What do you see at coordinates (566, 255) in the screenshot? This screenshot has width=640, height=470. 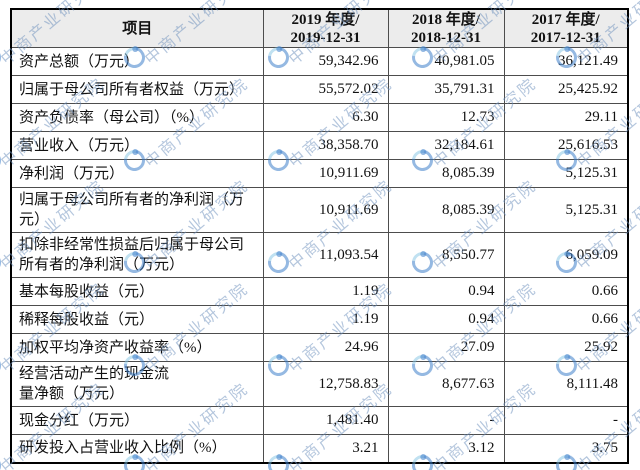 I see `row-value: 6,059.09` at bounding box center [566, 255].